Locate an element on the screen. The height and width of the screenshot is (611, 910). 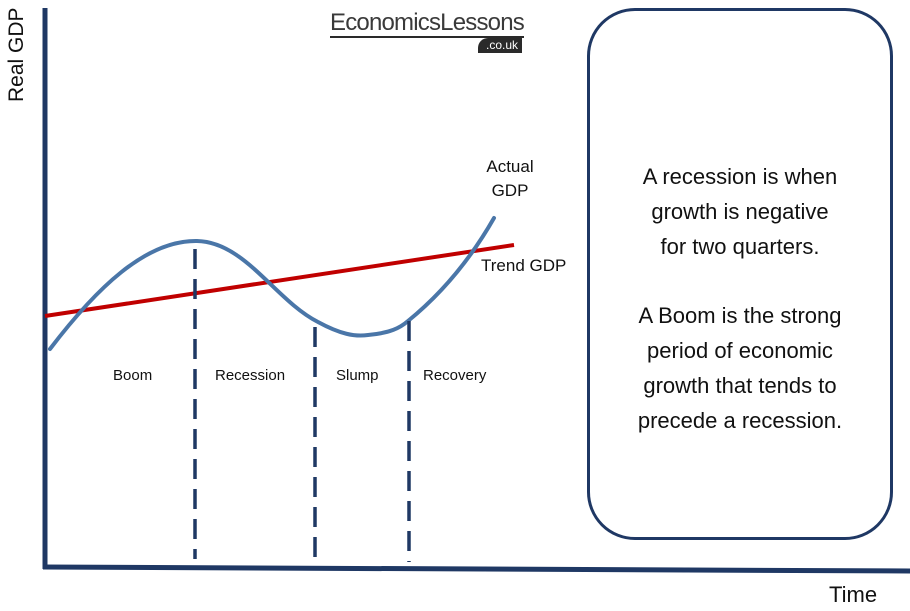
trend-gdp-label: Trend GDP is located at coordinates (524, 265).